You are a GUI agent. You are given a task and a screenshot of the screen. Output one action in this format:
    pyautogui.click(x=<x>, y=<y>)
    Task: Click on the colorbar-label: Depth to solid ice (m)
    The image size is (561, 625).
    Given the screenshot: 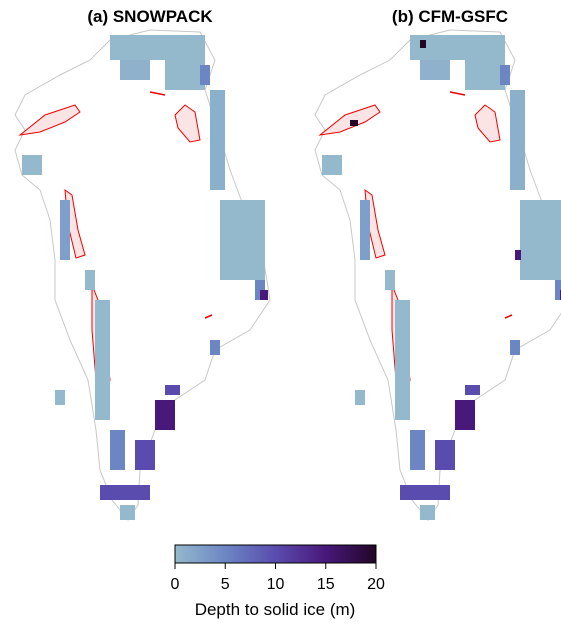 What is the action you would take?
    pyautogui.click(x=275, y=609)
    